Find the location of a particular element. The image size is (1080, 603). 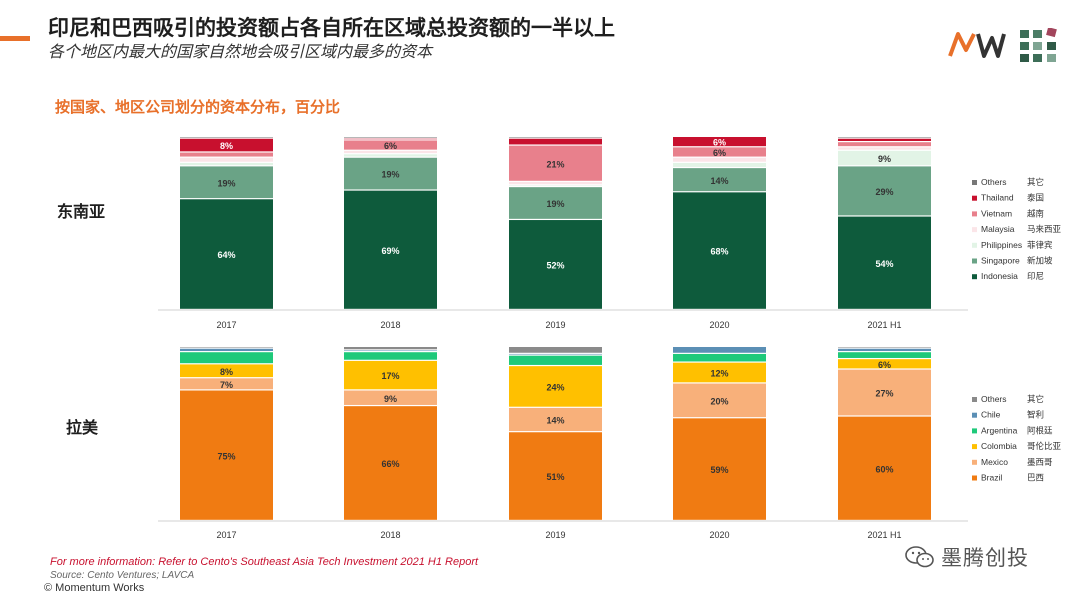

data-label-1-0-4: 60% is located at coordinates (884, 469).